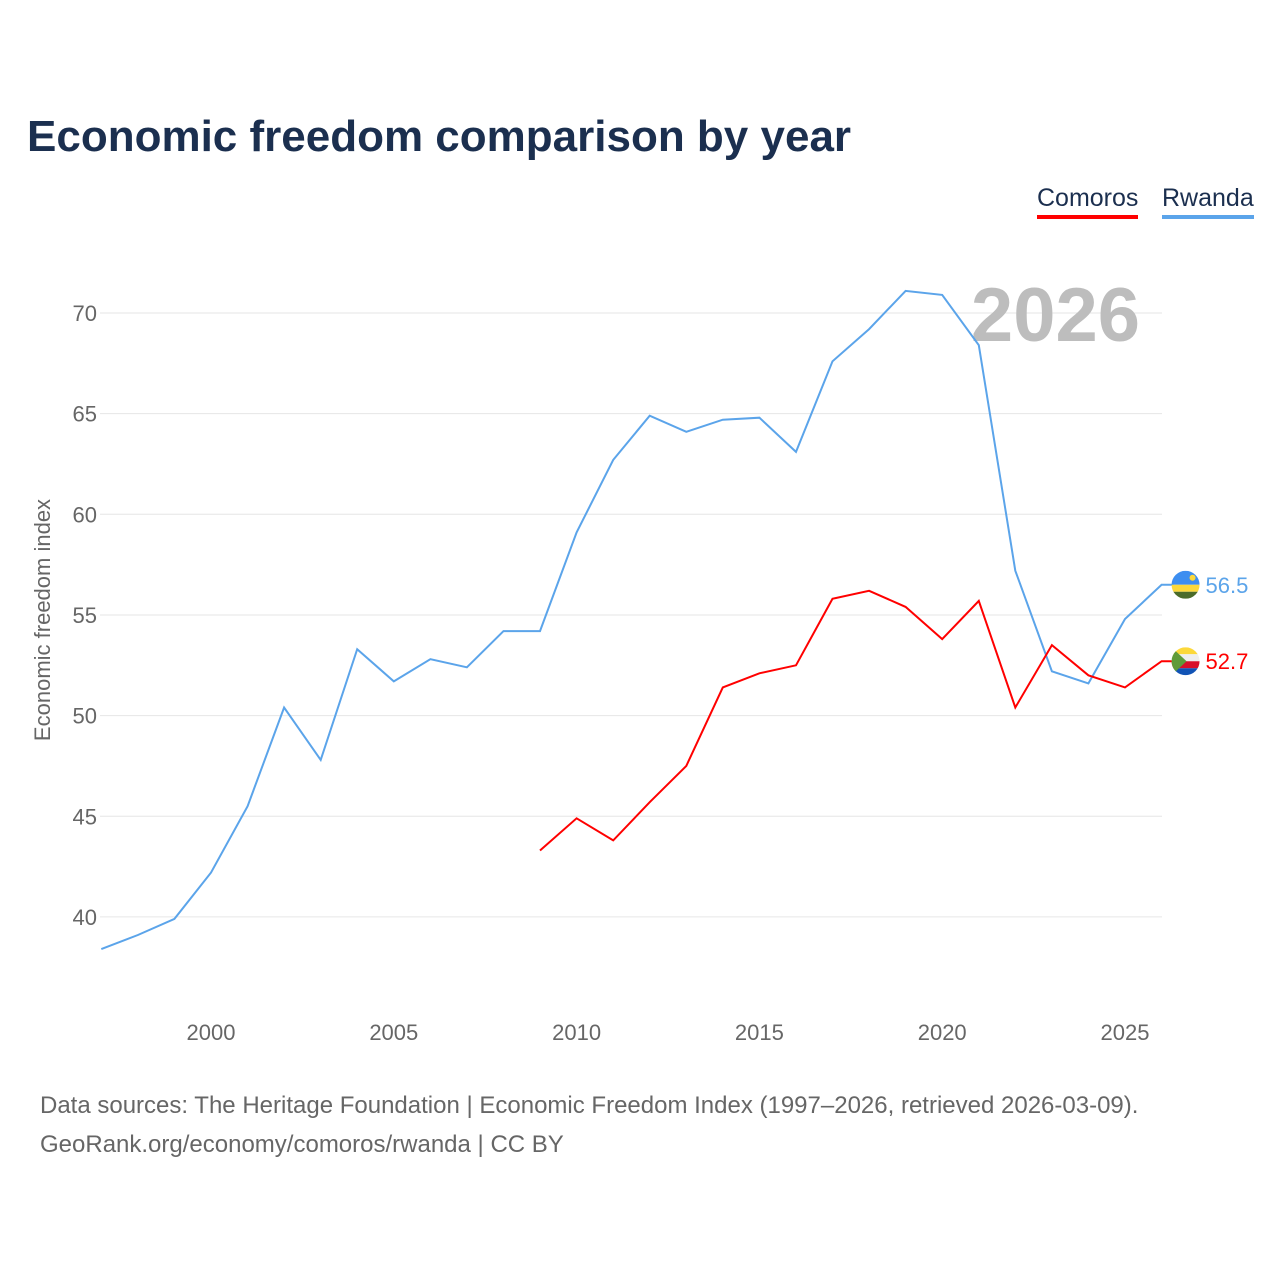 The image size is (1280, 1280). Describe the element at coordinates (1185, 584) in the screenshot. I see `flag-rwanda-icon` at that location.